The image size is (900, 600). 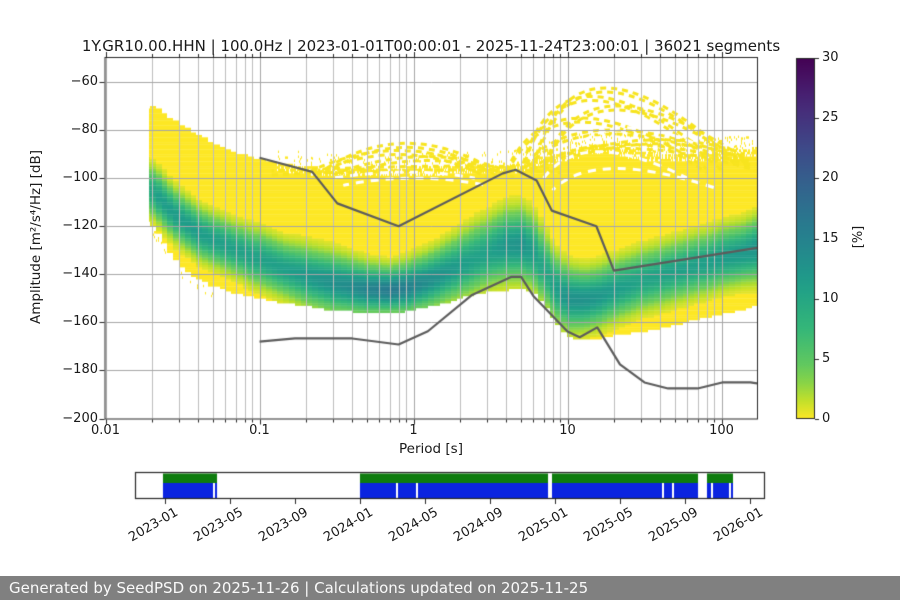 What do you see at coordinates (826, 418) in the screenshot?
I see `colorbar-tick-label: 0` at bounding box center [826, 418].